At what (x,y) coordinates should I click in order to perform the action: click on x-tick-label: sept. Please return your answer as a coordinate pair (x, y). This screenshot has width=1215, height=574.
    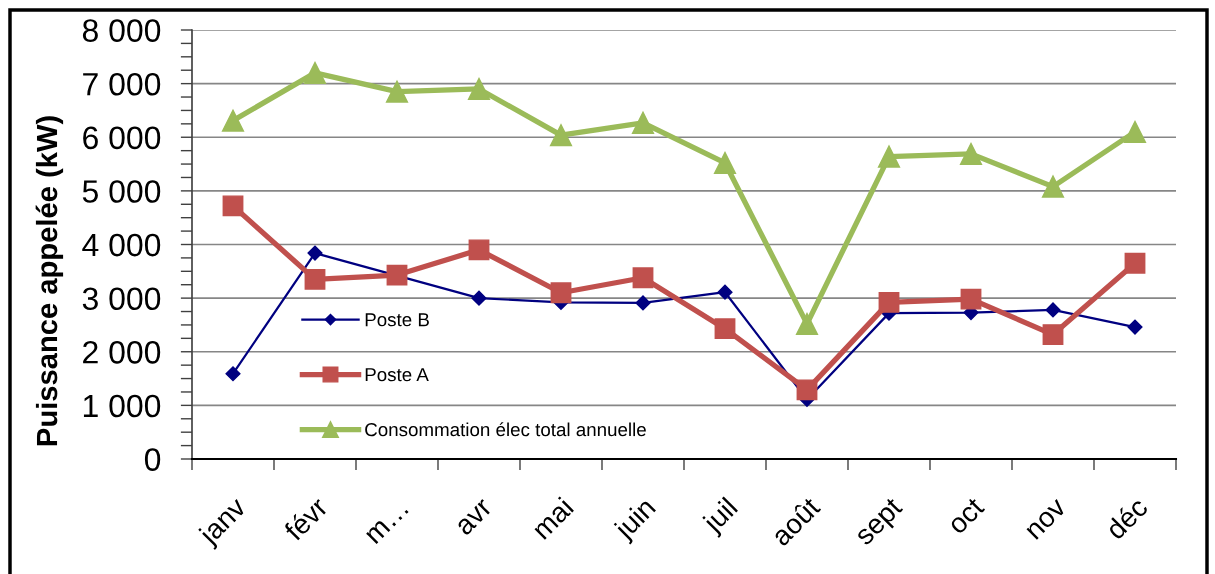
    Looking at the image, I should click on (880, 523).